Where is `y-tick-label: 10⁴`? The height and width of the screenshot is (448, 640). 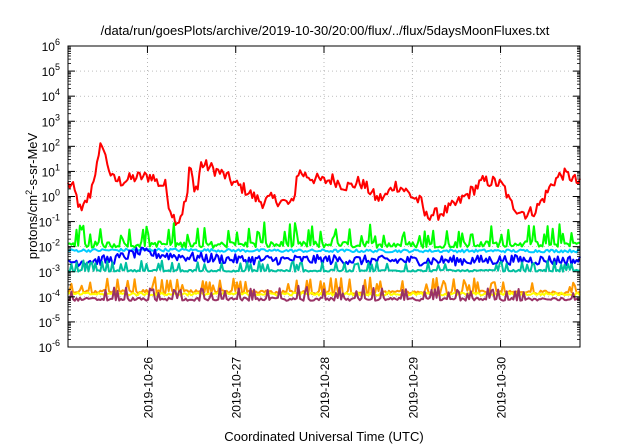 y-tick-label: 10⁴ is located at coordinates (51, 95).